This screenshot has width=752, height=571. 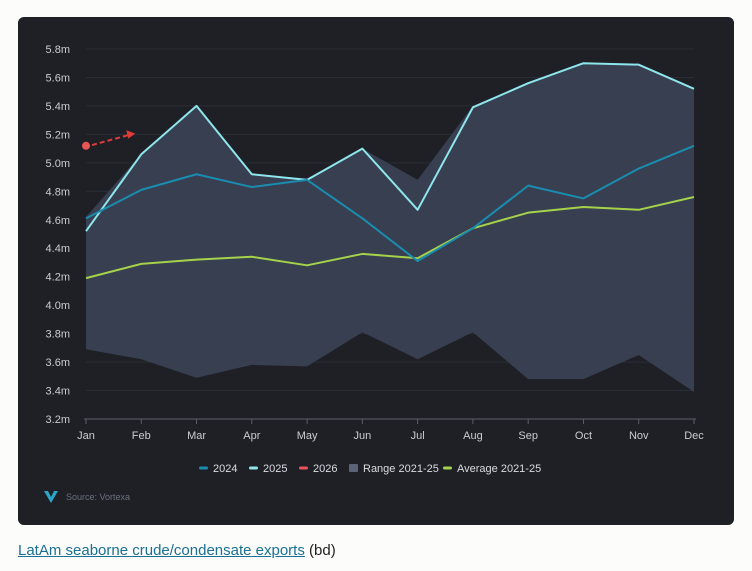 I want to click on y-tick-label: 4.2m, so click(x=58, y=278).